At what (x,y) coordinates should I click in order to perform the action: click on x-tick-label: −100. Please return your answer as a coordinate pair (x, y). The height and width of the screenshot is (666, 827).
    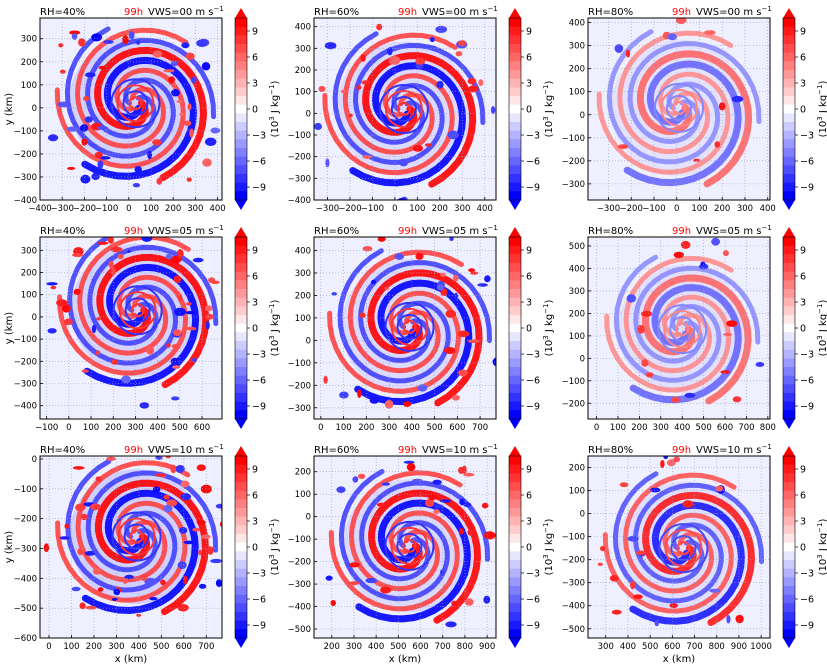
    Looking at the image, I should click on (653, 209).